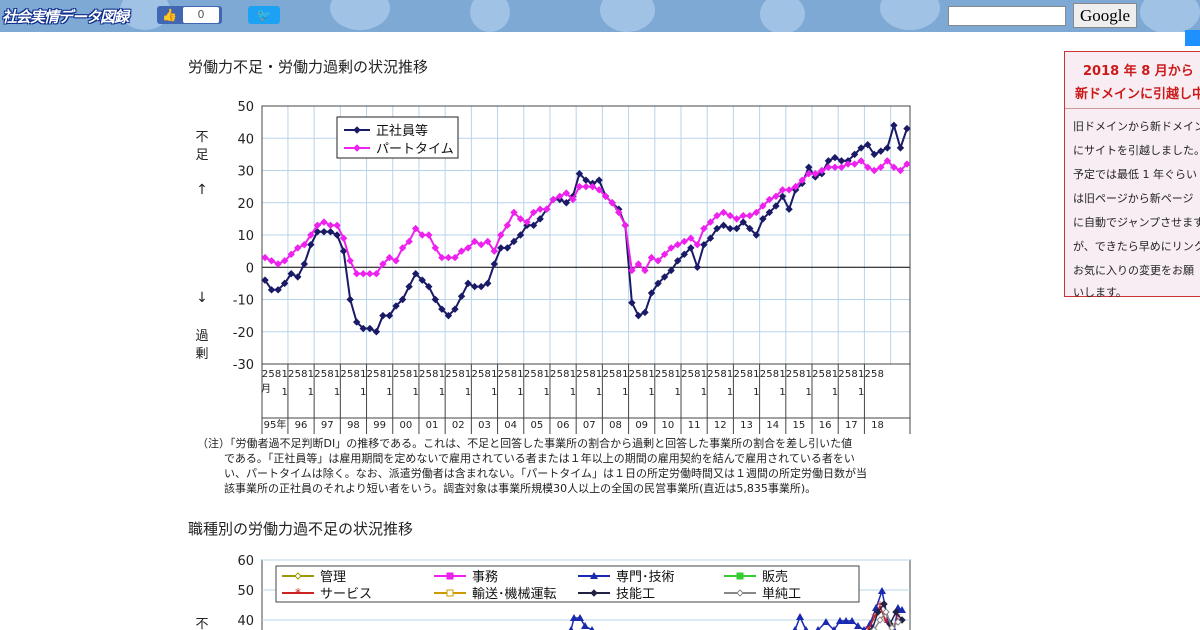 The image size is (1200, 630). I want to click on y-axis-arrow-up: ↑, so click(202, 190).